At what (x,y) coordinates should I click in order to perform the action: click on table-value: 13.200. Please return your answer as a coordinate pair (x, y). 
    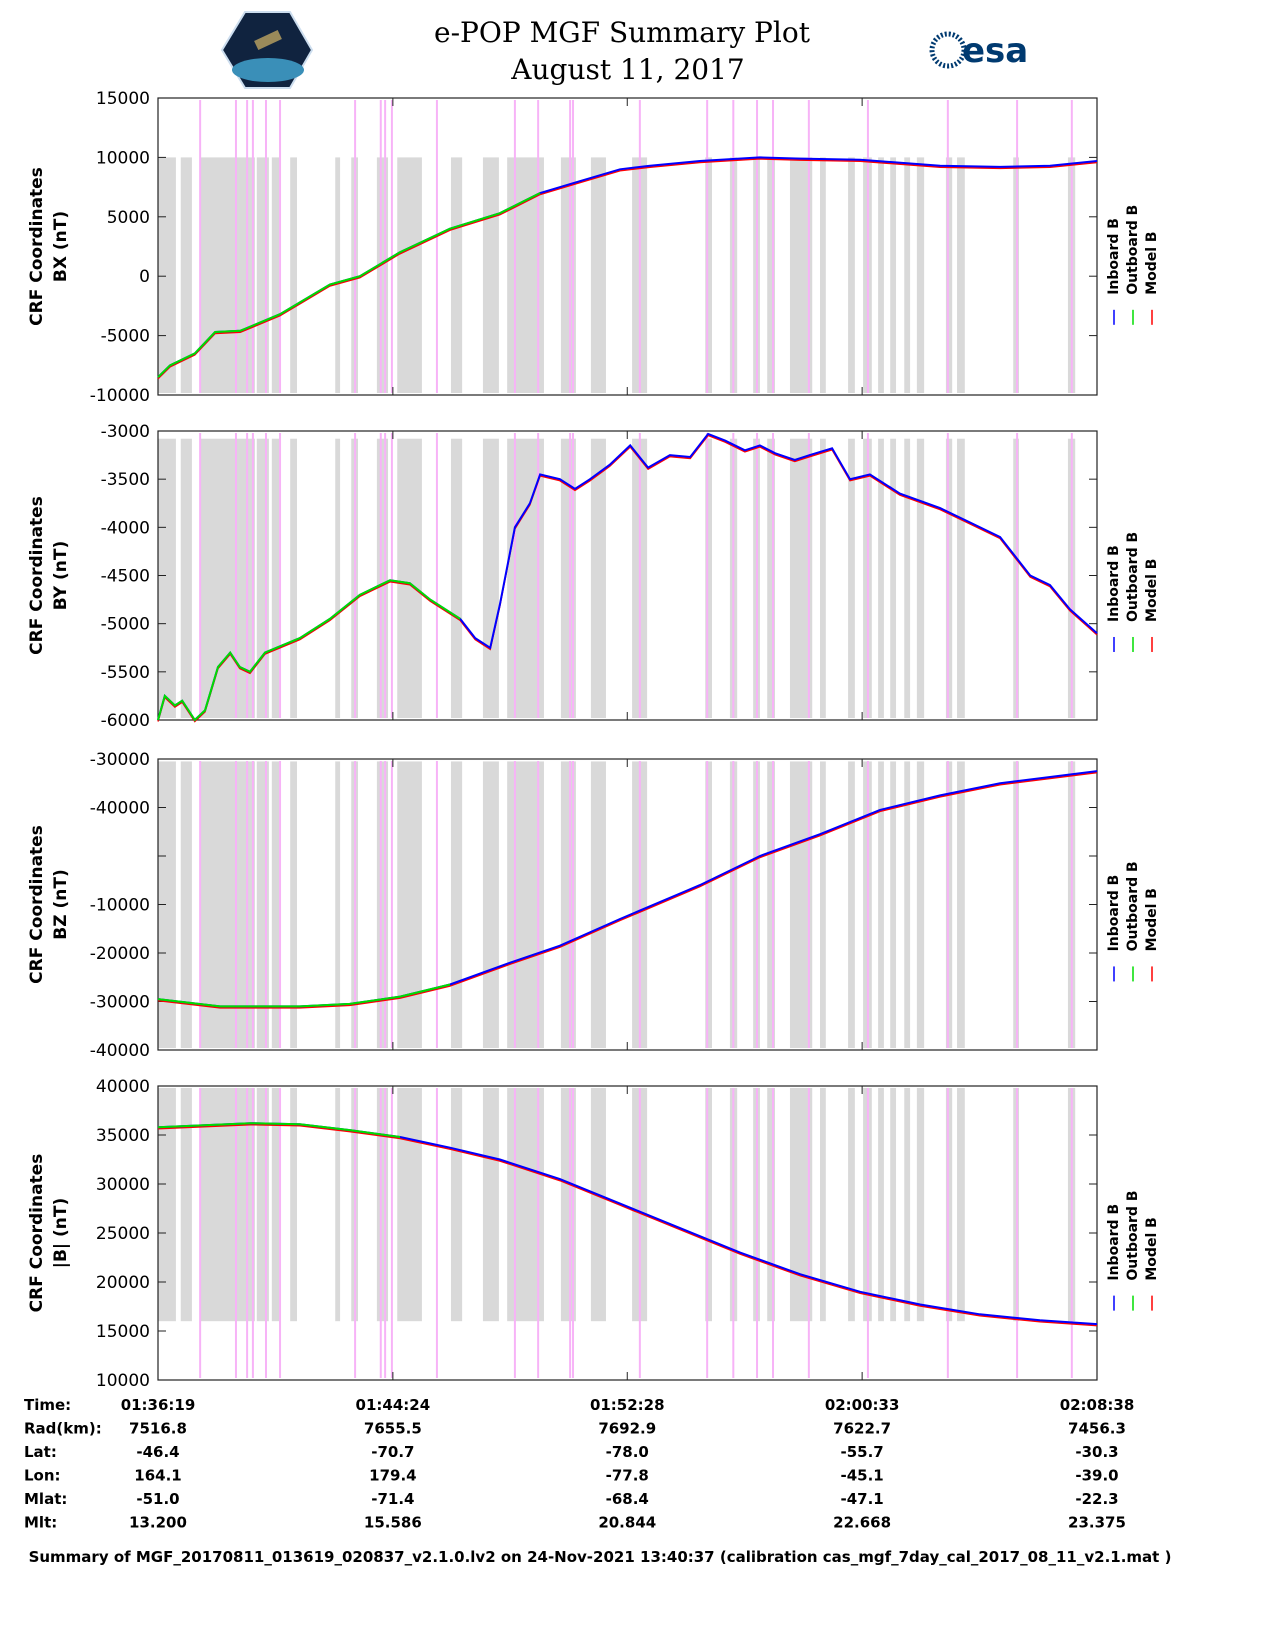
    Looking at the image, I should click on (158, 1523).